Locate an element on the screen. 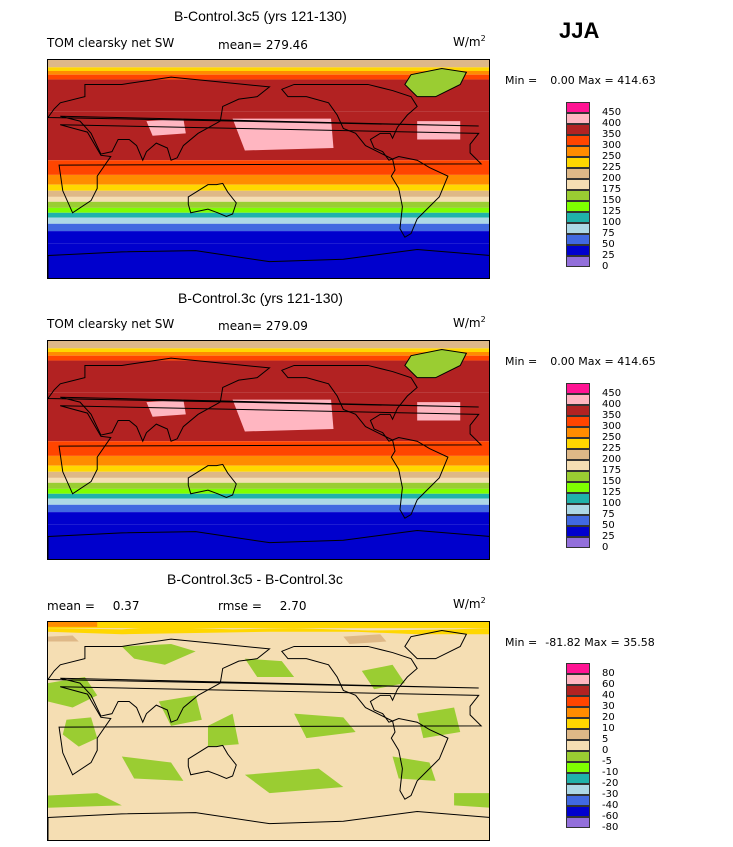 The width and height of the screenshot is (733, 847). panel-2-min-label: Min = is located at coordinates (521, 361).